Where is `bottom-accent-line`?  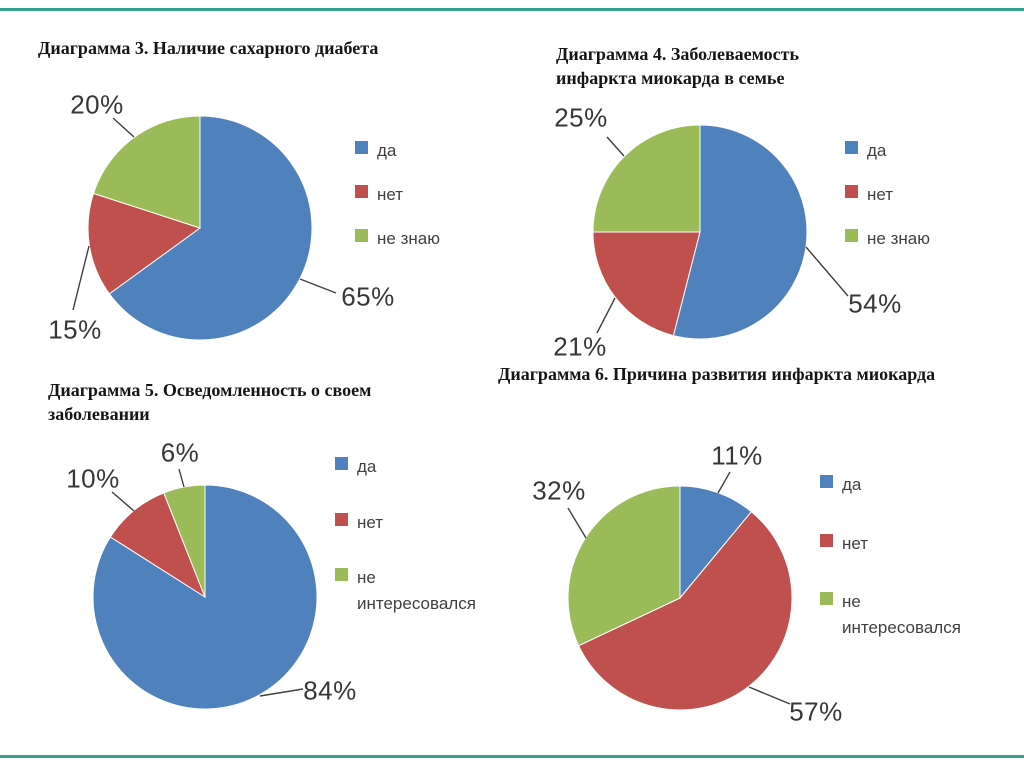
bottom-accent-line is located at coordinates (512, 756).